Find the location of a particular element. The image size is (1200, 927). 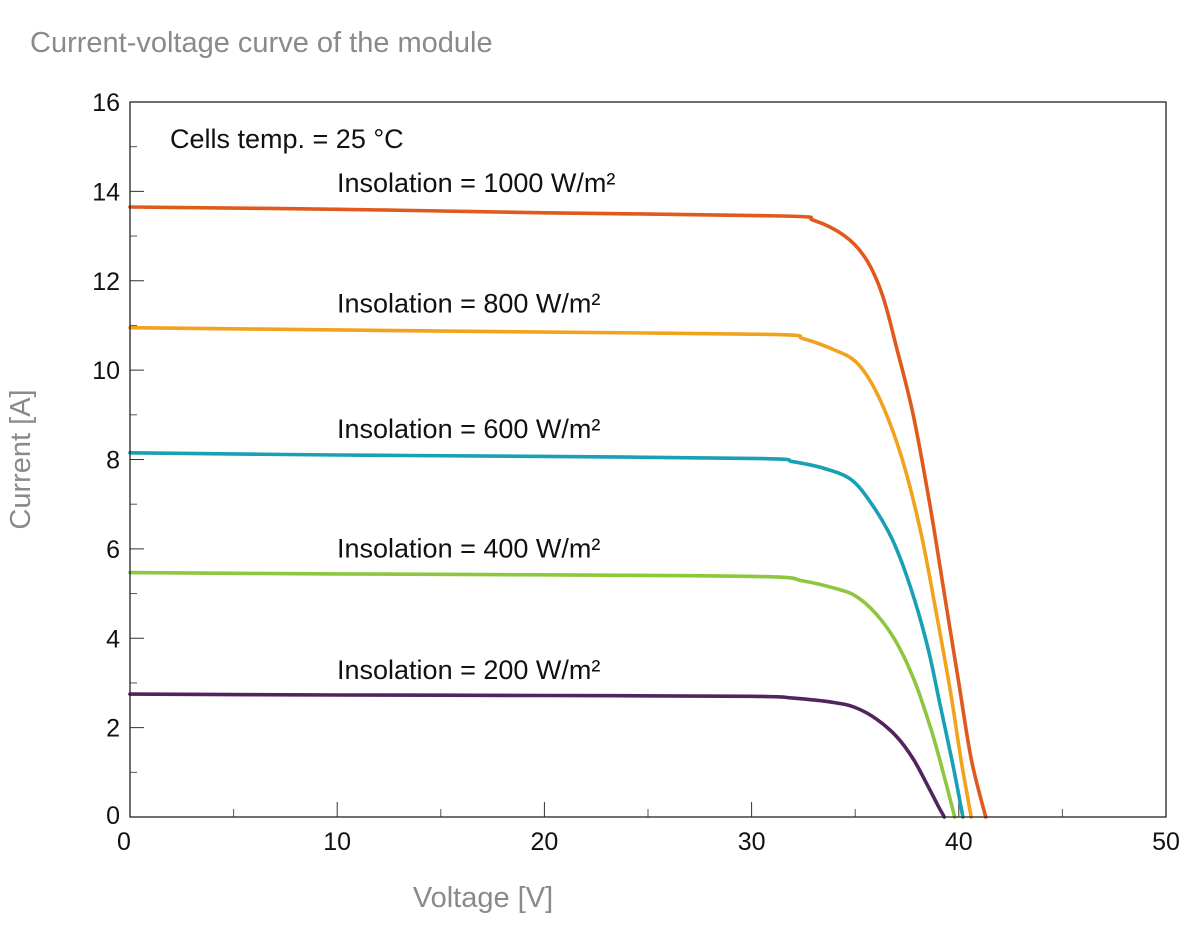

x-tick-label: 20 is located at coordinates (544, 842).